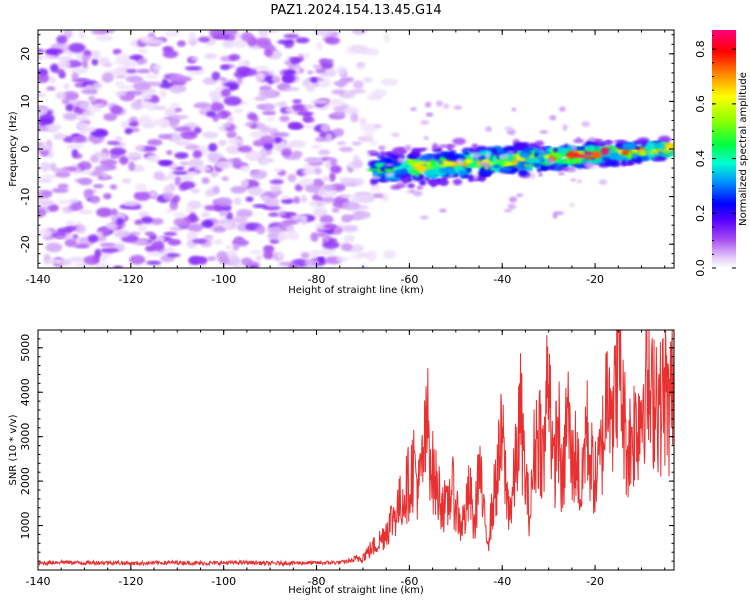 The image size is (750, 600). Describe the element at coordinates (130, 279) in the screenshot. I see `spectrogram-x-tick-label: -120` at that location.